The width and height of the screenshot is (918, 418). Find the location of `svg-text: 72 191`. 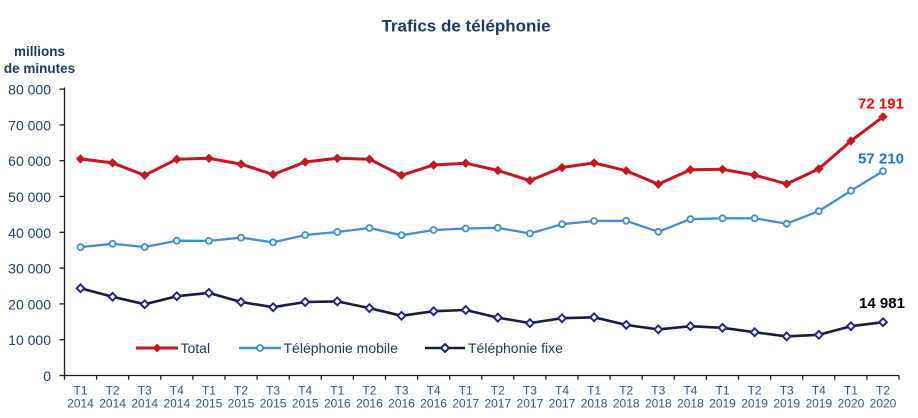

svg-text: 72 191 is located at coordinates (881, 104).